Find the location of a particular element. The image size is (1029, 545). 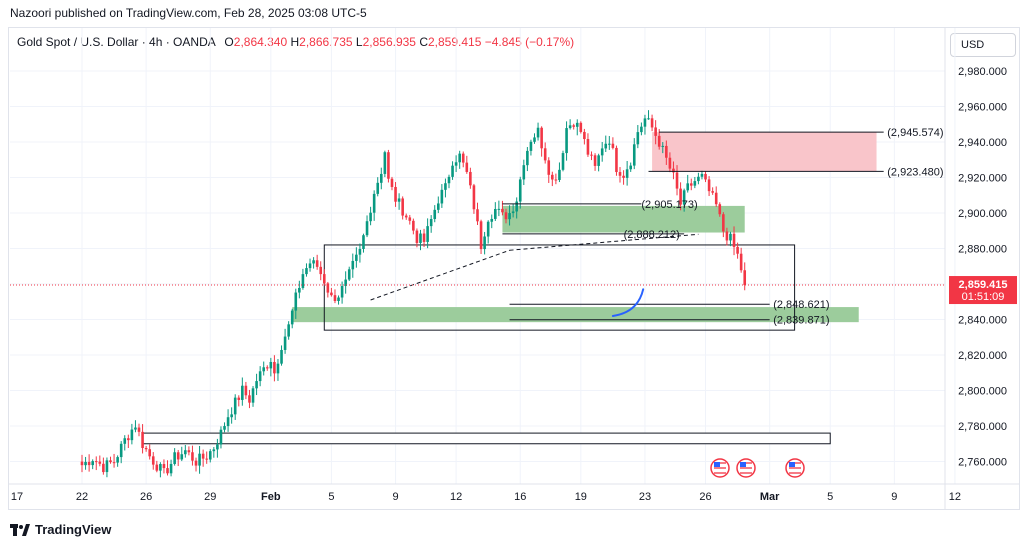

projection-curve is located at coordinates (628, 302).